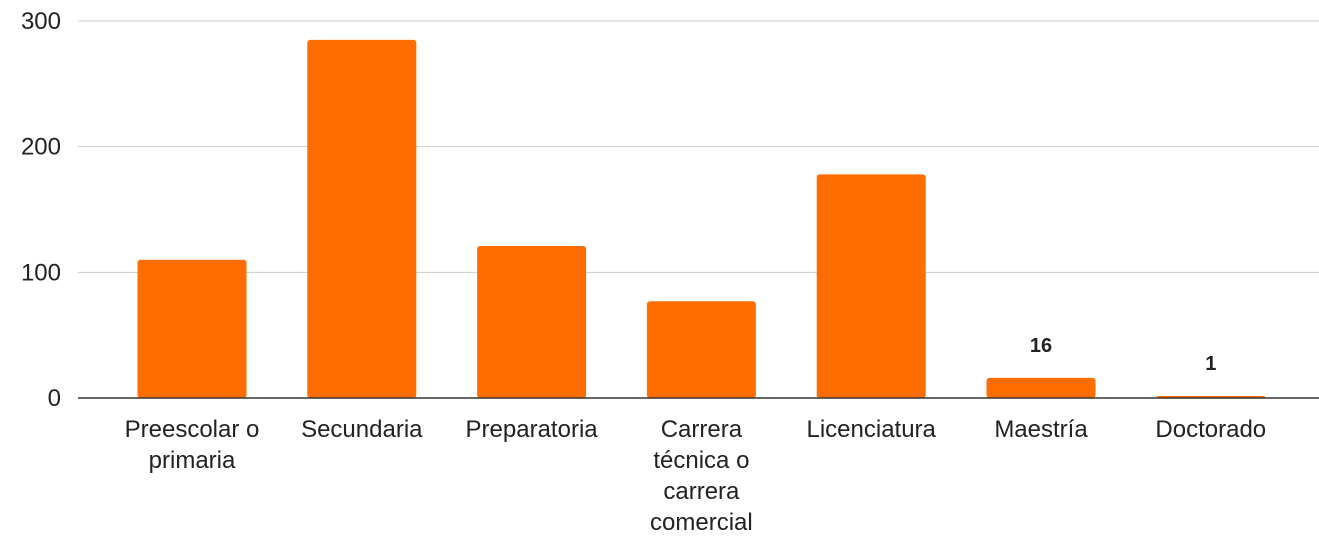  Describe the element at coordinates (871, 429) in the screenshot. I see `x-tick-label: Licenciatura` at that location.